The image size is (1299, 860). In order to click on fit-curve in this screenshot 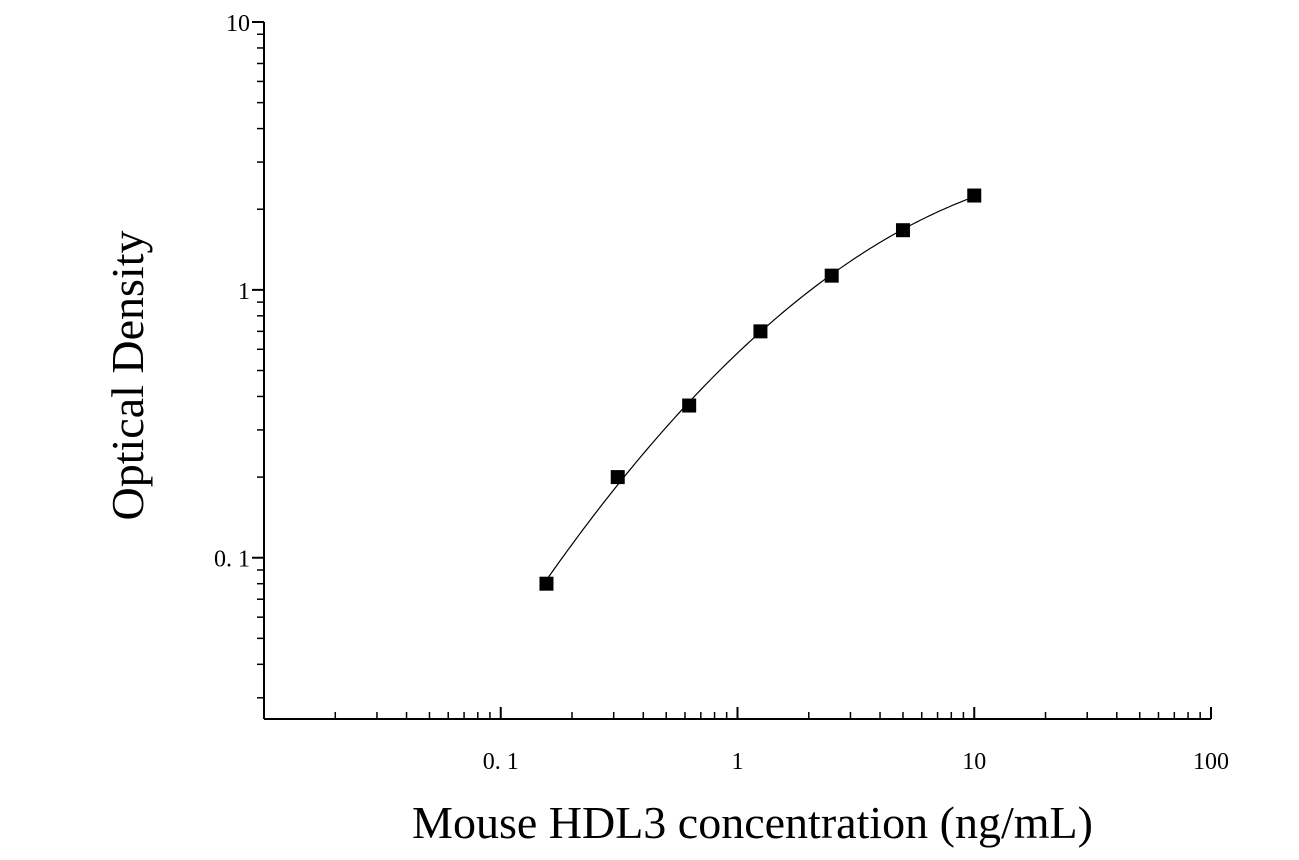, I will do `click(760, 388)`.